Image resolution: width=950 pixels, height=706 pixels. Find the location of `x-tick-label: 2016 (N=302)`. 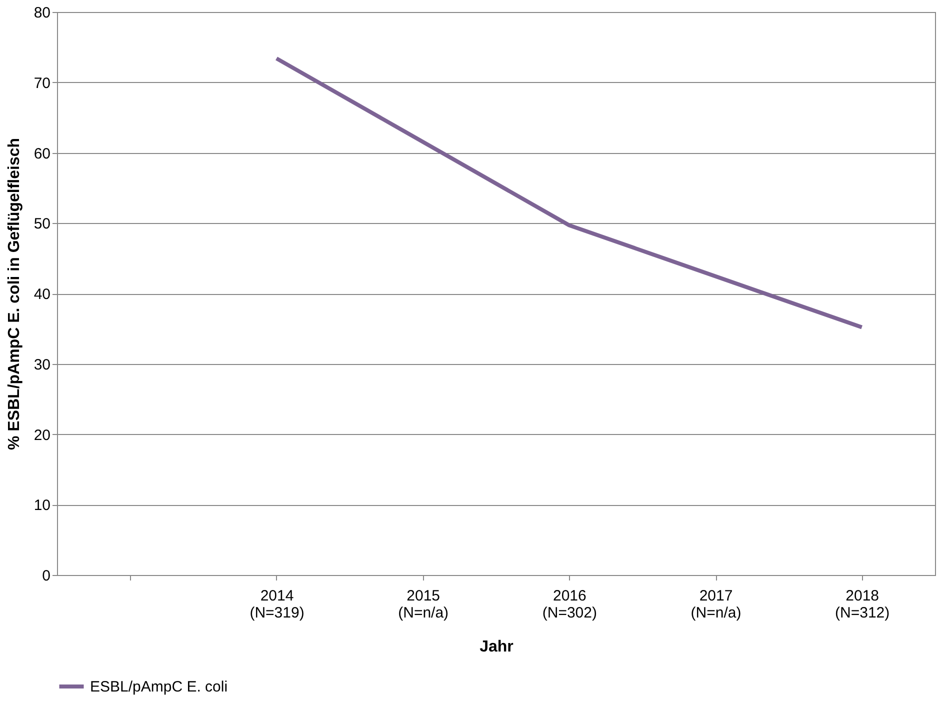

x-tick-label: 2016 (N=302) is located at coordinates (569, 605).